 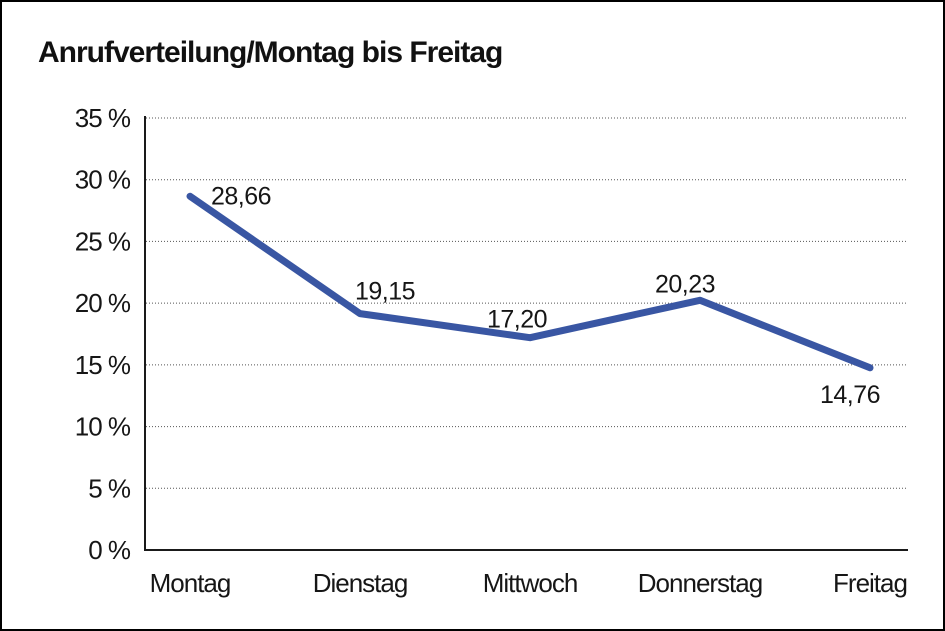 What do you see at coordinates (385, 292) in the screenshot?
I see `data-point-label: 19,15` at bounding box center [385, 292].